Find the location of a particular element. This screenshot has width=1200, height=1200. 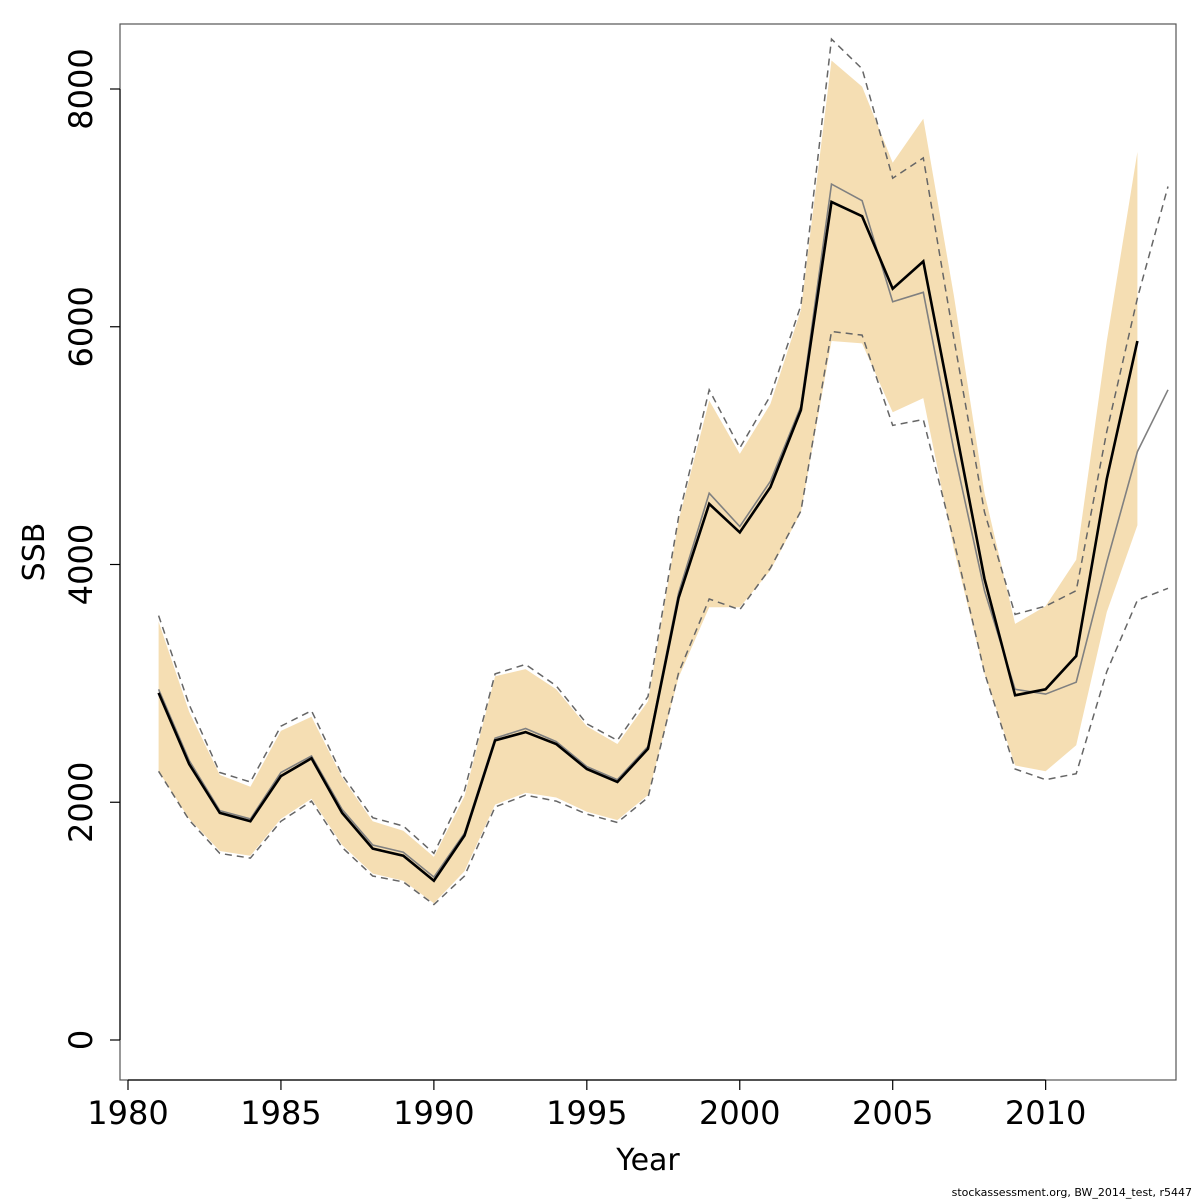

y-axis-title: SSB is located at coordinates (34, 552).